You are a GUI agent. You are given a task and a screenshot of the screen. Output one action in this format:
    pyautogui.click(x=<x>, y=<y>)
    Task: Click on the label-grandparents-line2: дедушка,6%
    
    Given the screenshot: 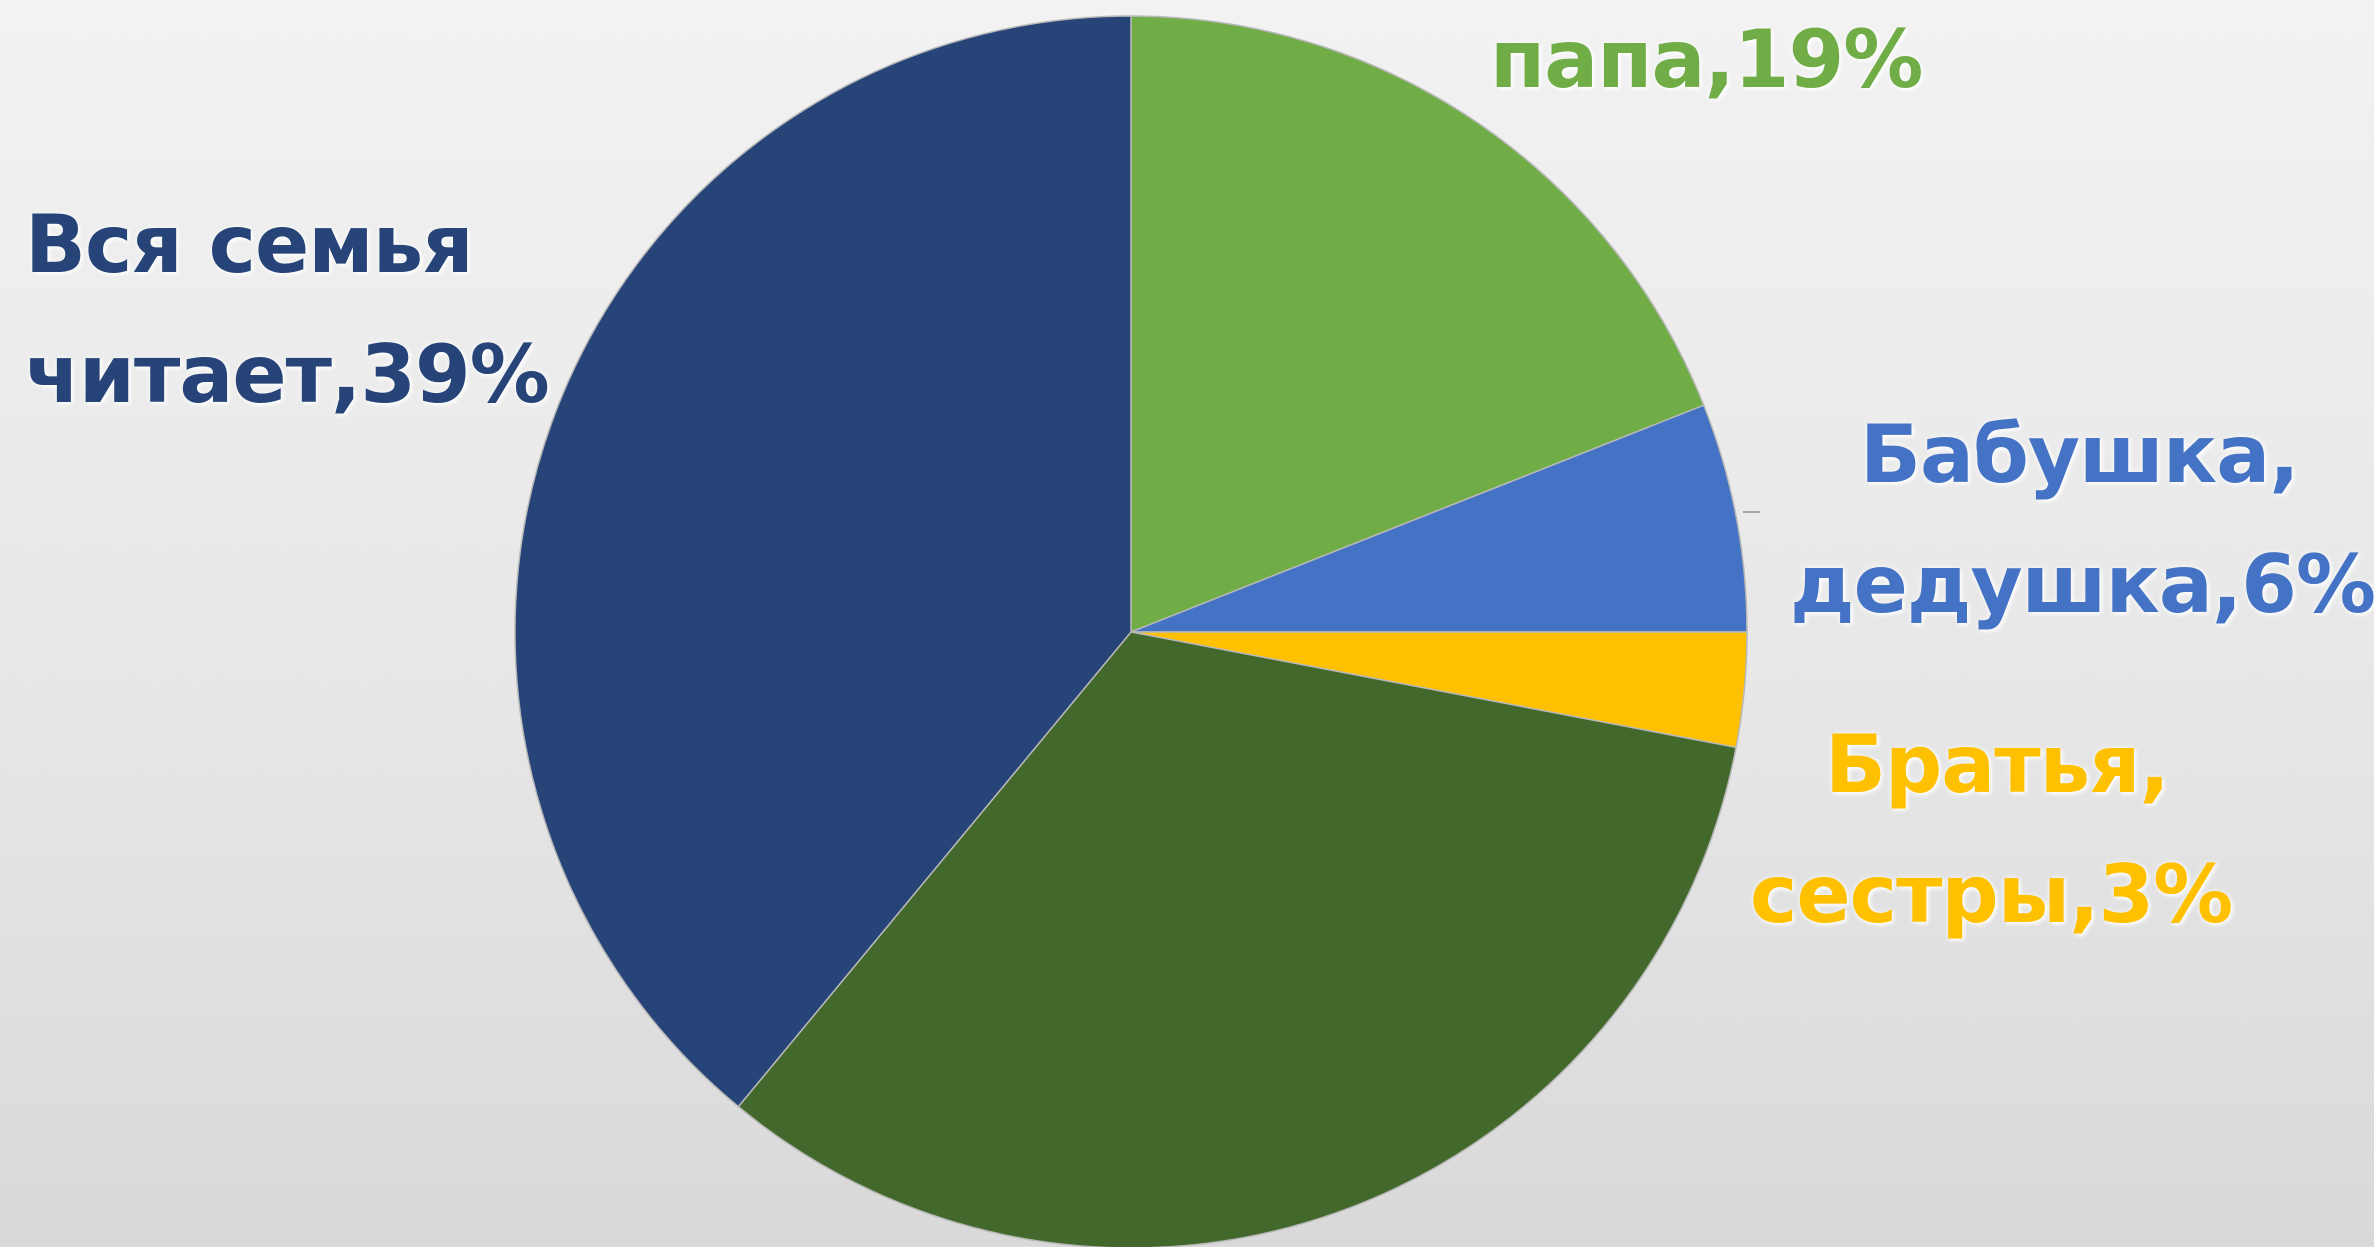 What is the action you would take?
    pyautogui.click(x=2082, y=584)
    